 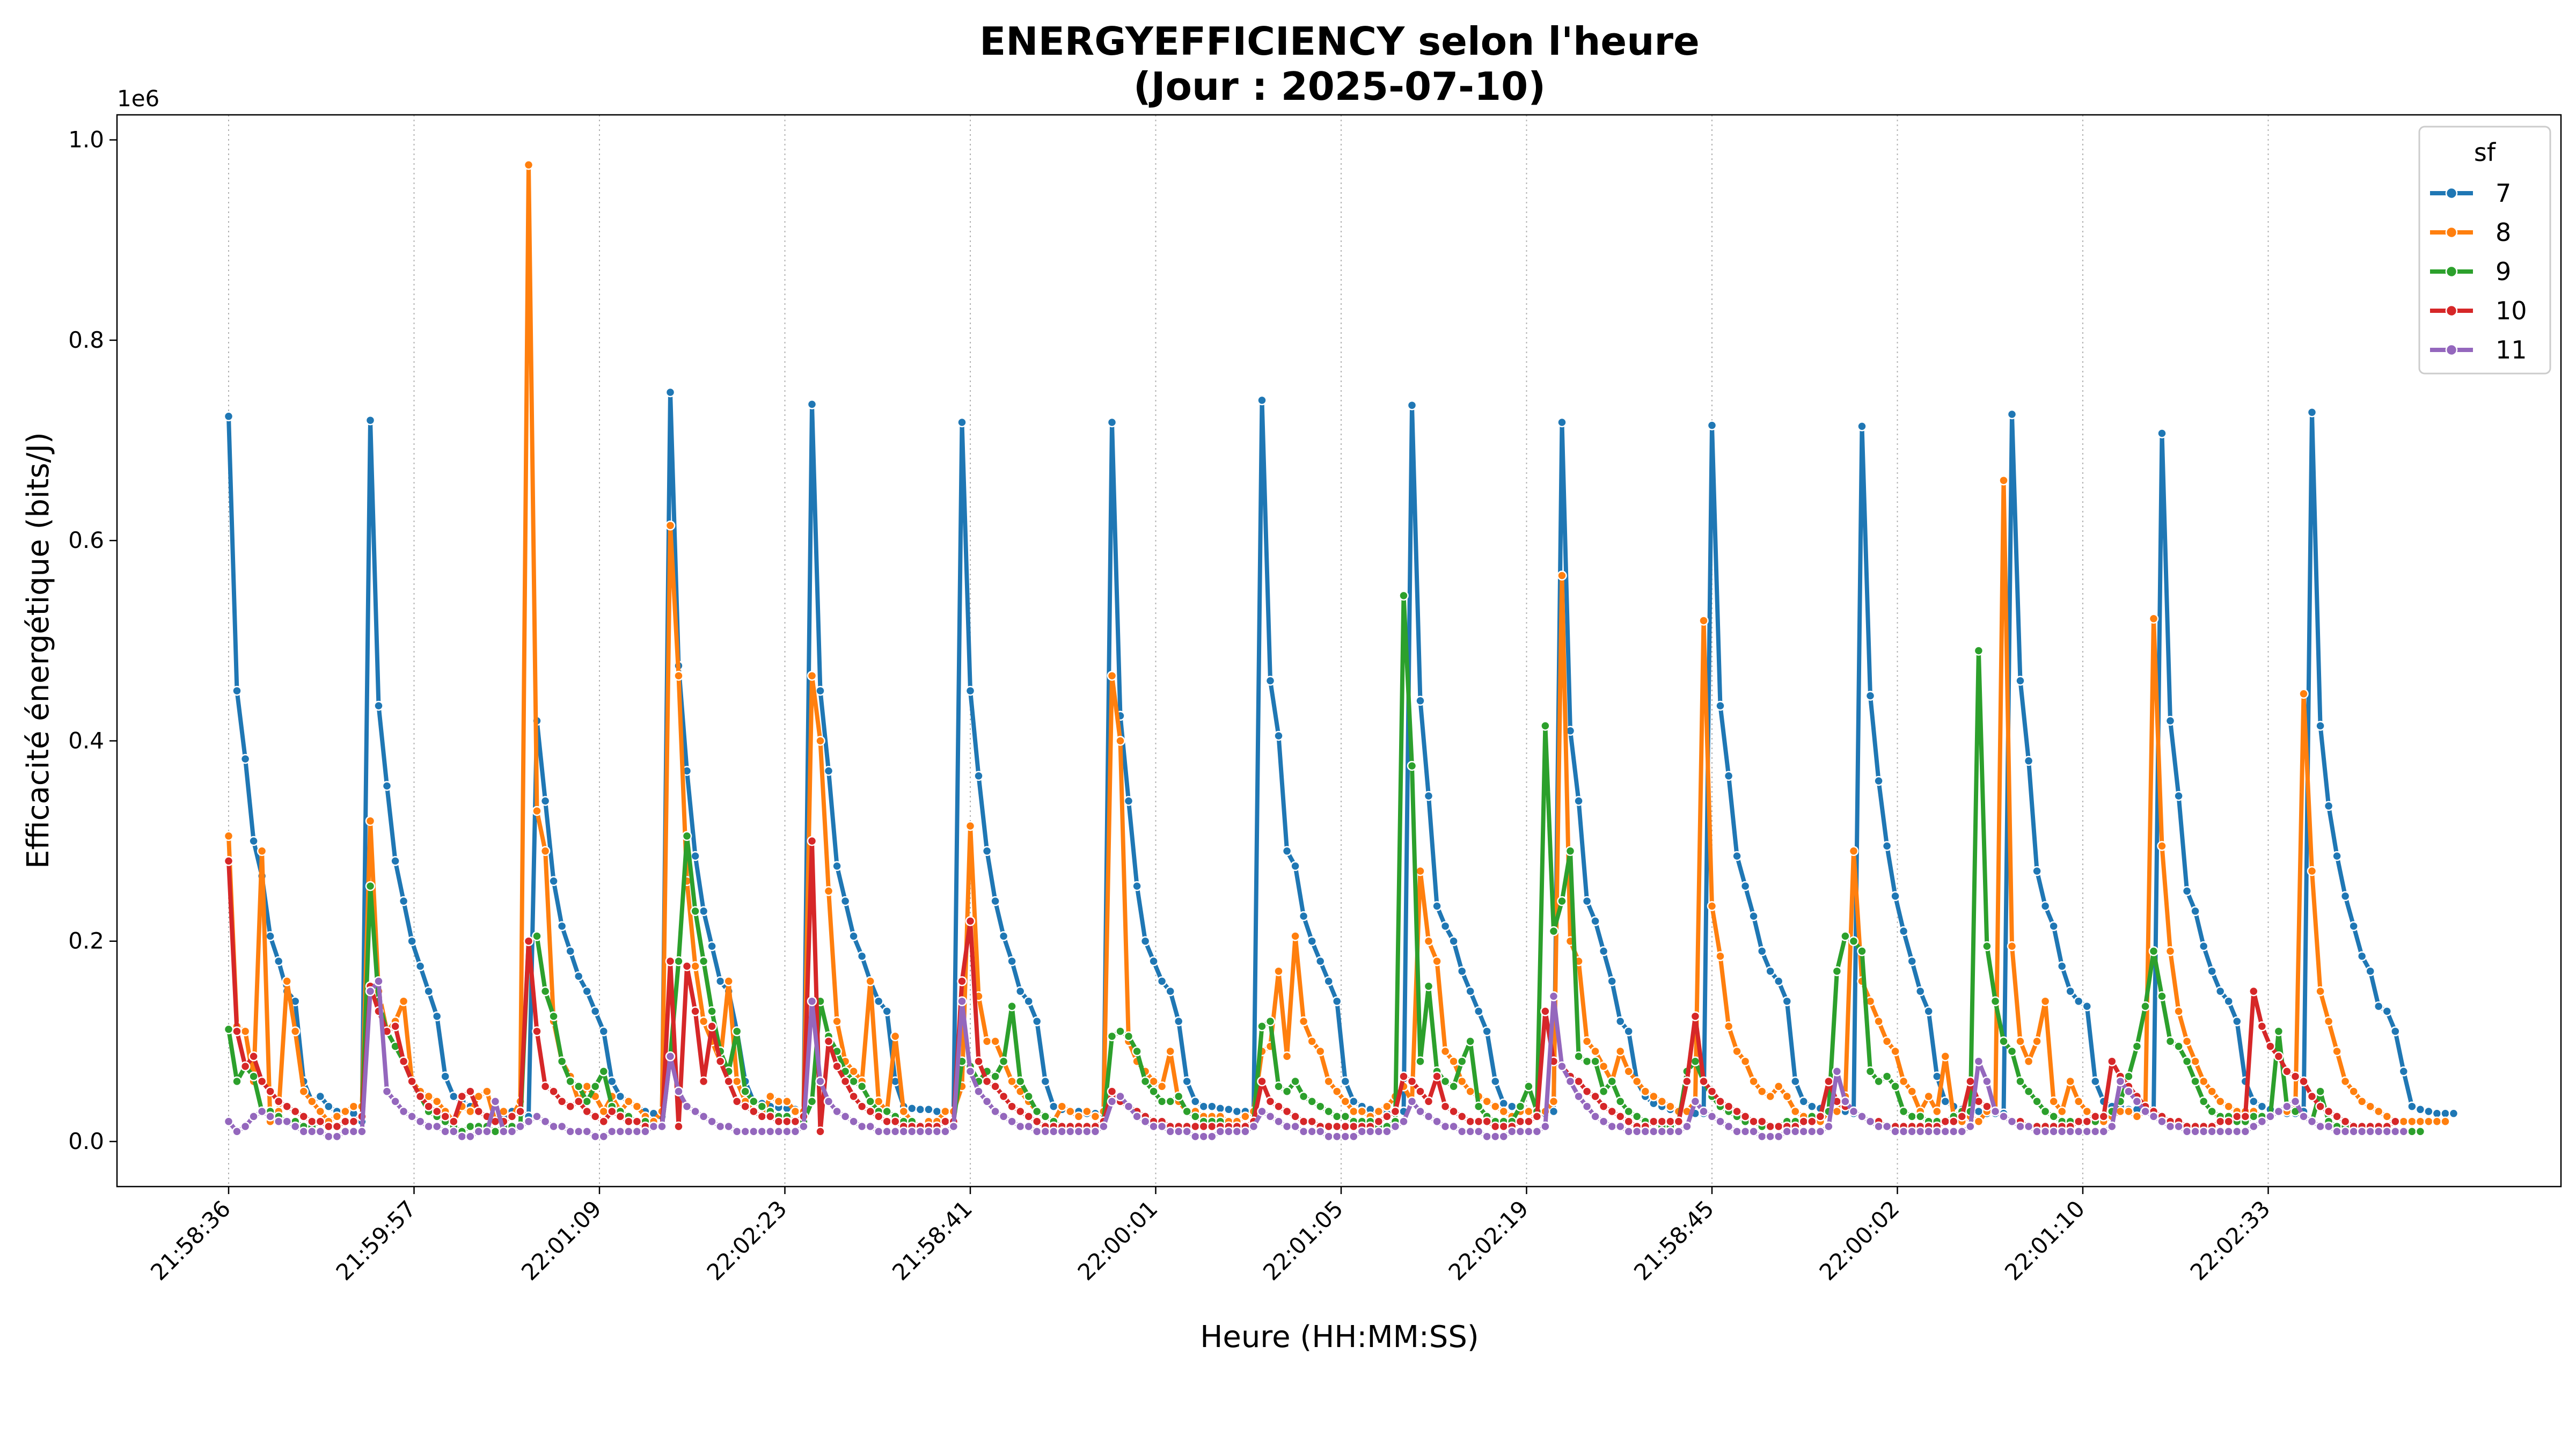 I want to click on legend-title: sf, so click(x=2485, y=152).